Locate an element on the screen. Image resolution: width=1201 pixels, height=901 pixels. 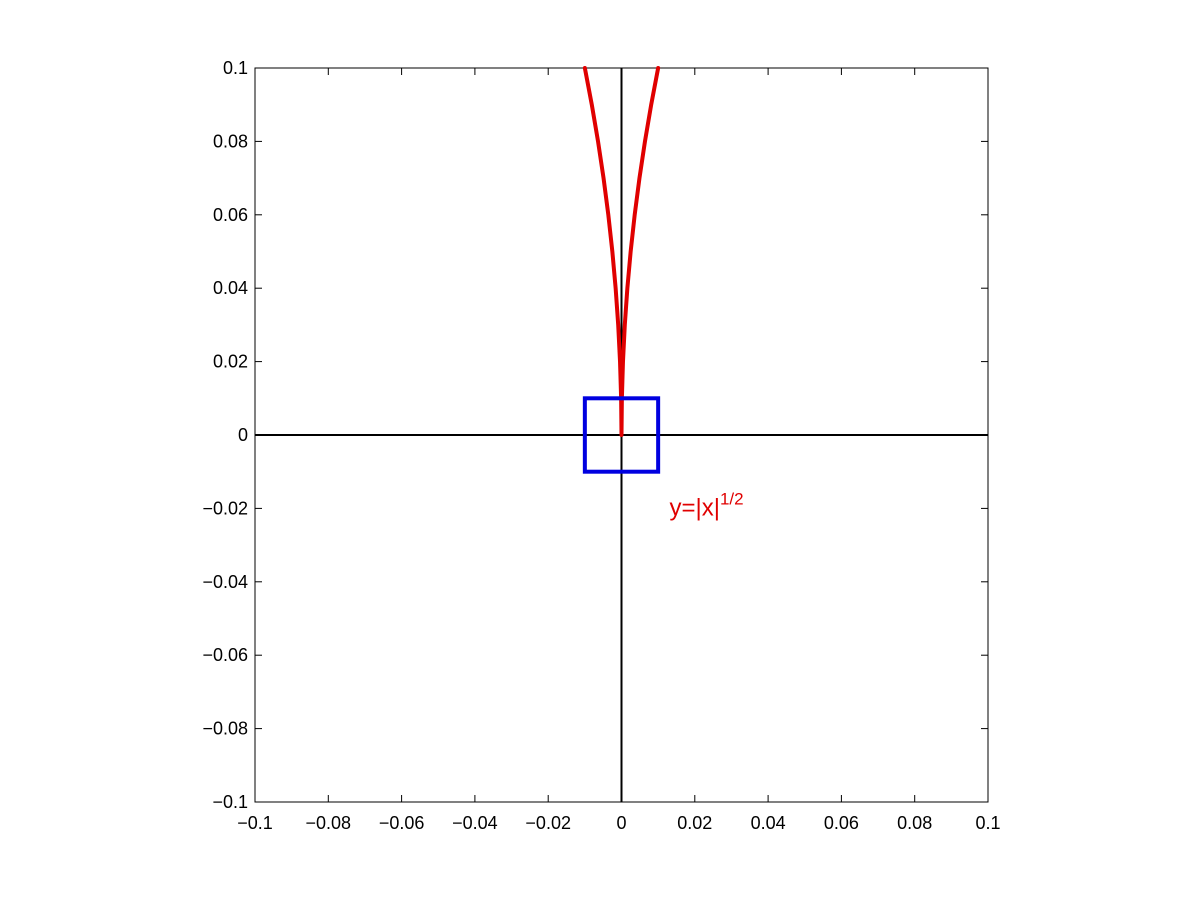
x-tick-label: 0.06 is located at coordinates (841, 823).